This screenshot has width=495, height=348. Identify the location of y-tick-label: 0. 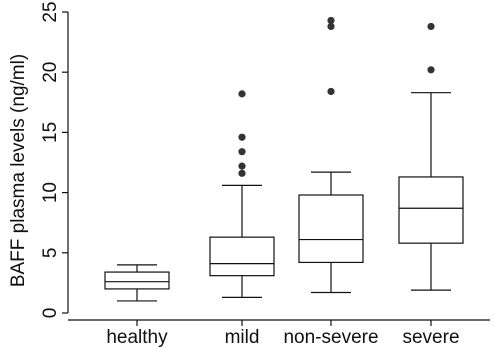
(50, 313).